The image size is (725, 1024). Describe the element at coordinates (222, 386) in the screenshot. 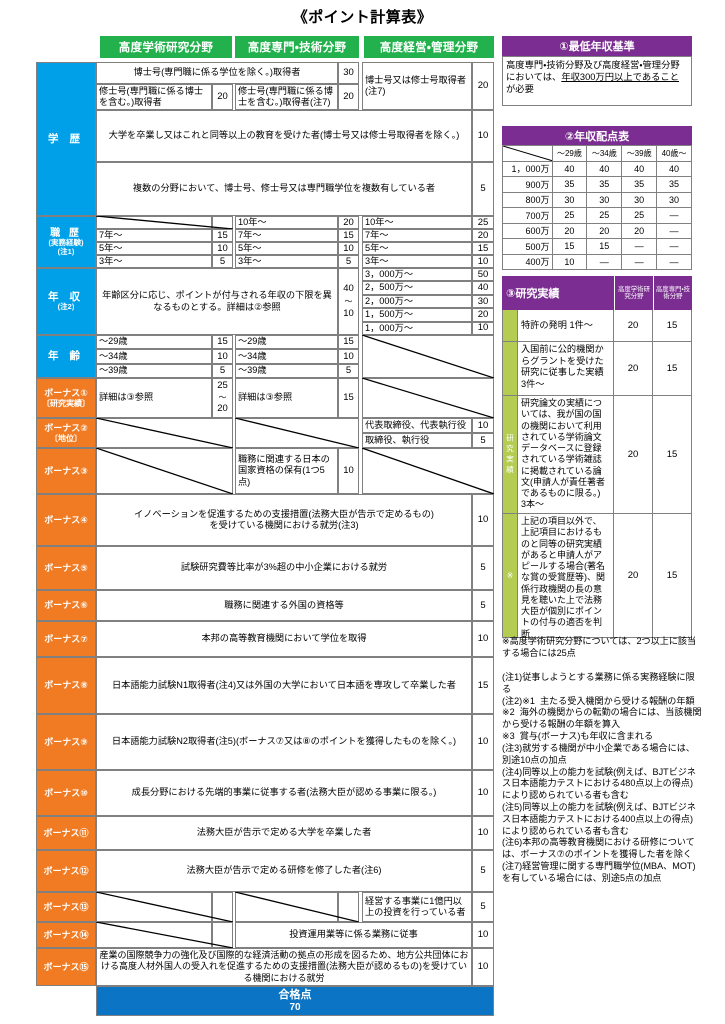

I see `bonus1-academic-points-top: 25` at that location.